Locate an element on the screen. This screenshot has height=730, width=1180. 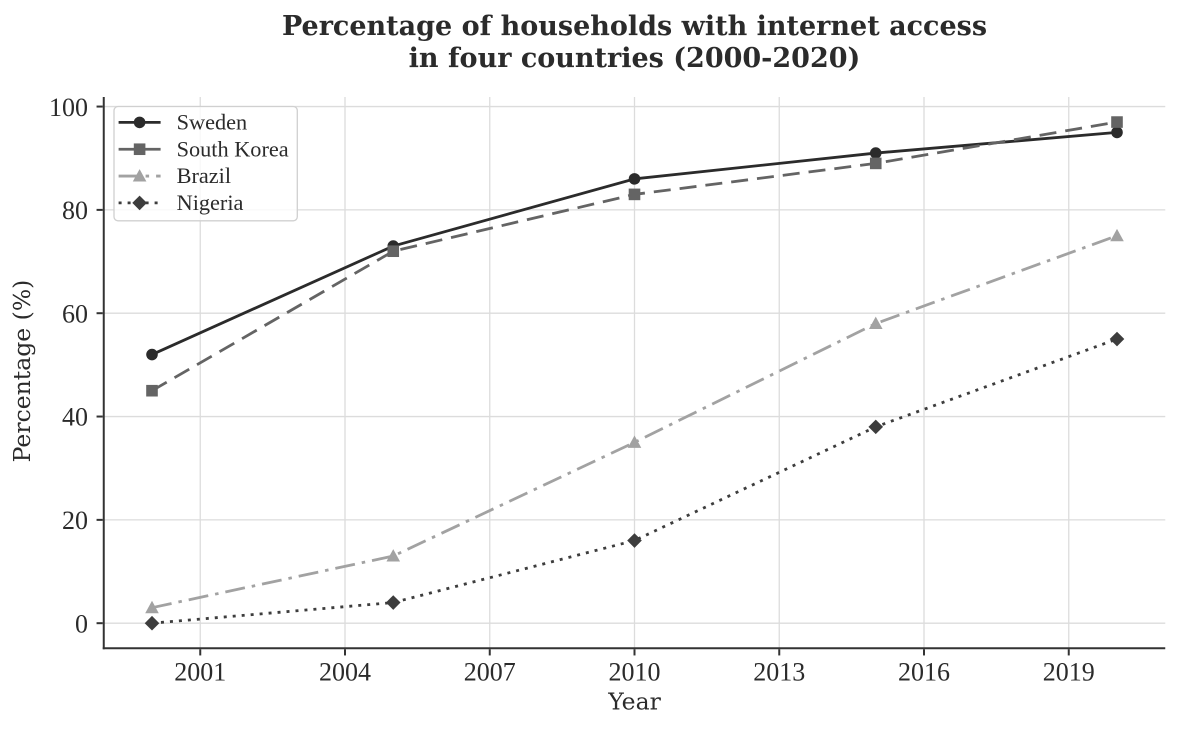
x-tick-label: 2010 is located at coordinates (635, 671).